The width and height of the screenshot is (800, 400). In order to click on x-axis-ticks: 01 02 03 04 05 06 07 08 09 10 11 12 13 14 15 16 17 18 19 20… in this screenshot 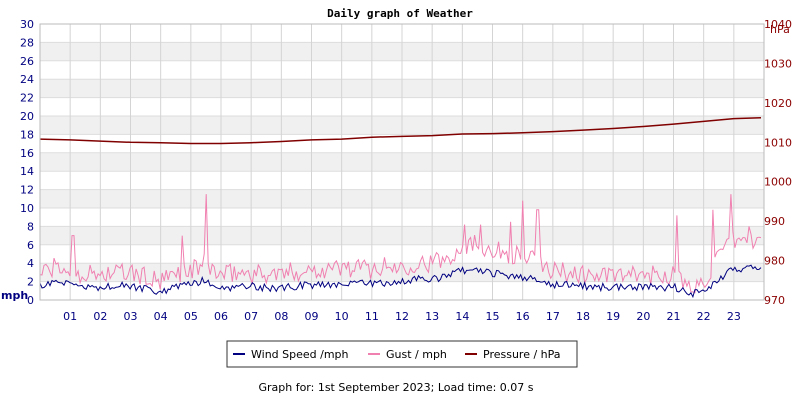, I will do `click(402, 316)`.